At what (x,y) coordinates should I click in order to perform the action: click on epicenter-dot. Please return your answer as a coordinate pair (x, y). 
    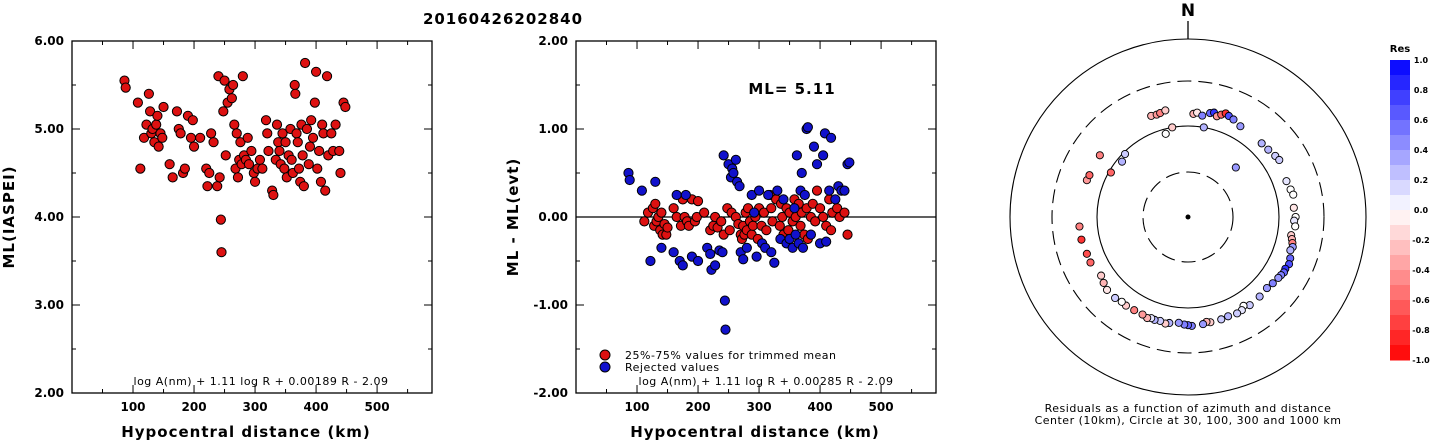
    Looking at the image, I should click on (1188, 217).